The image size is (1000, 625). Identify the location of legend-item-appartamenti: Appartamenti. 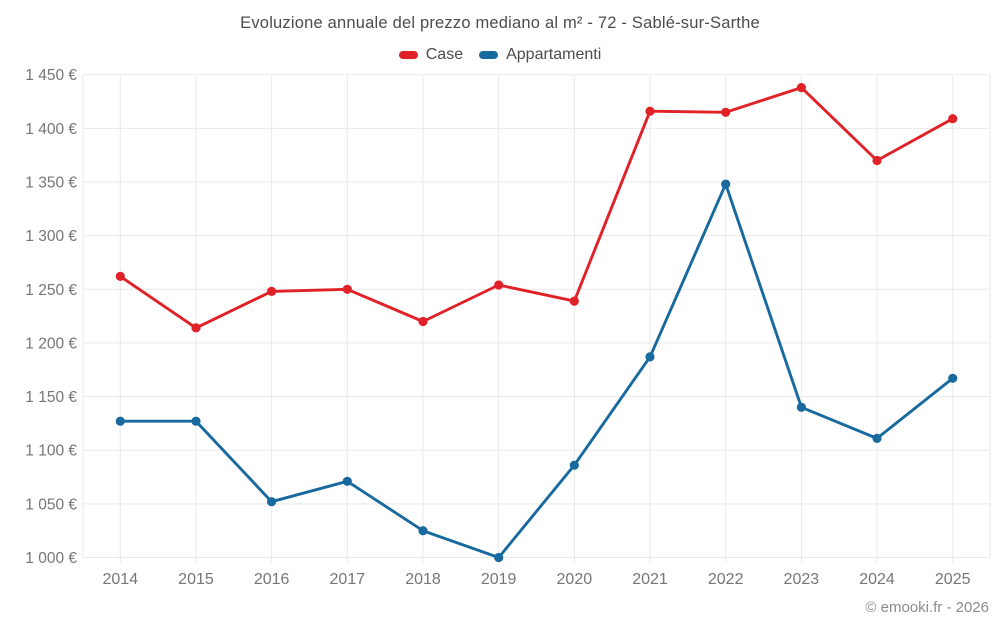
(540, 55).